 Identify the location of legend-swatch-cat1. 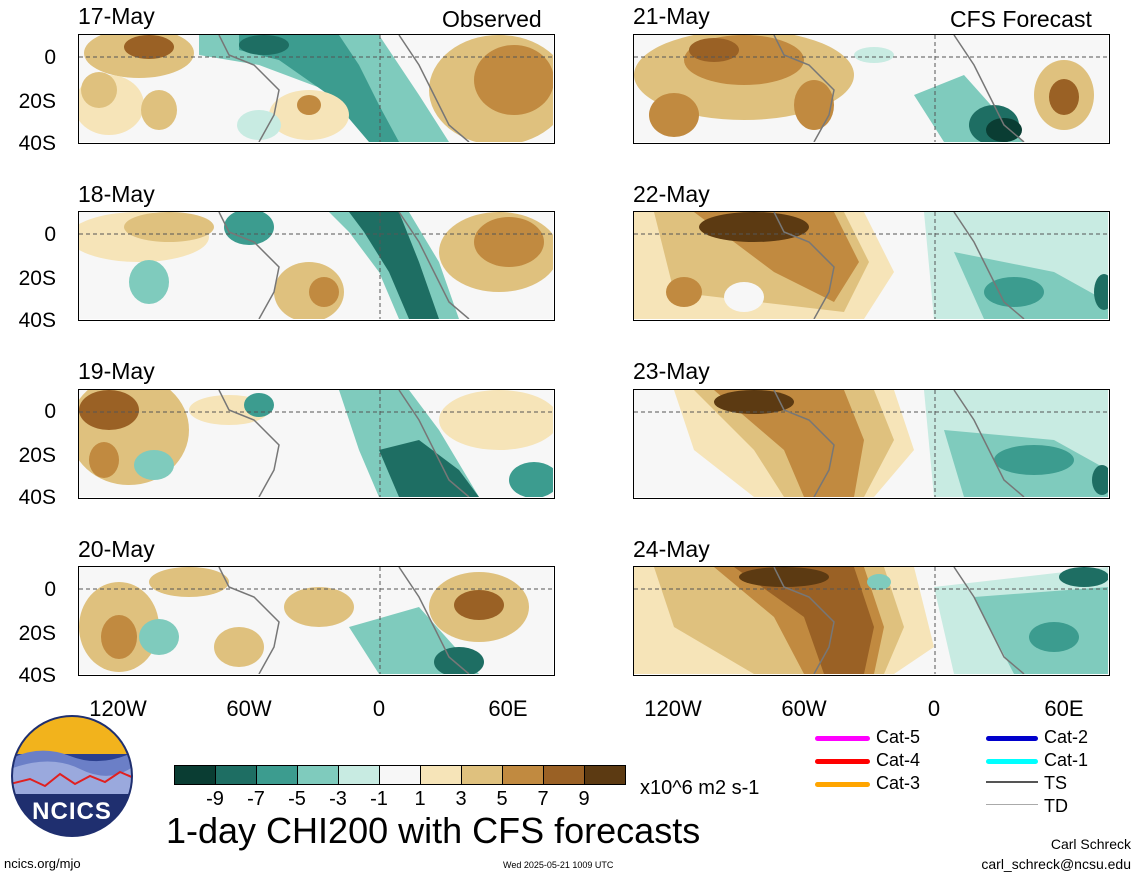
(1012, 761).